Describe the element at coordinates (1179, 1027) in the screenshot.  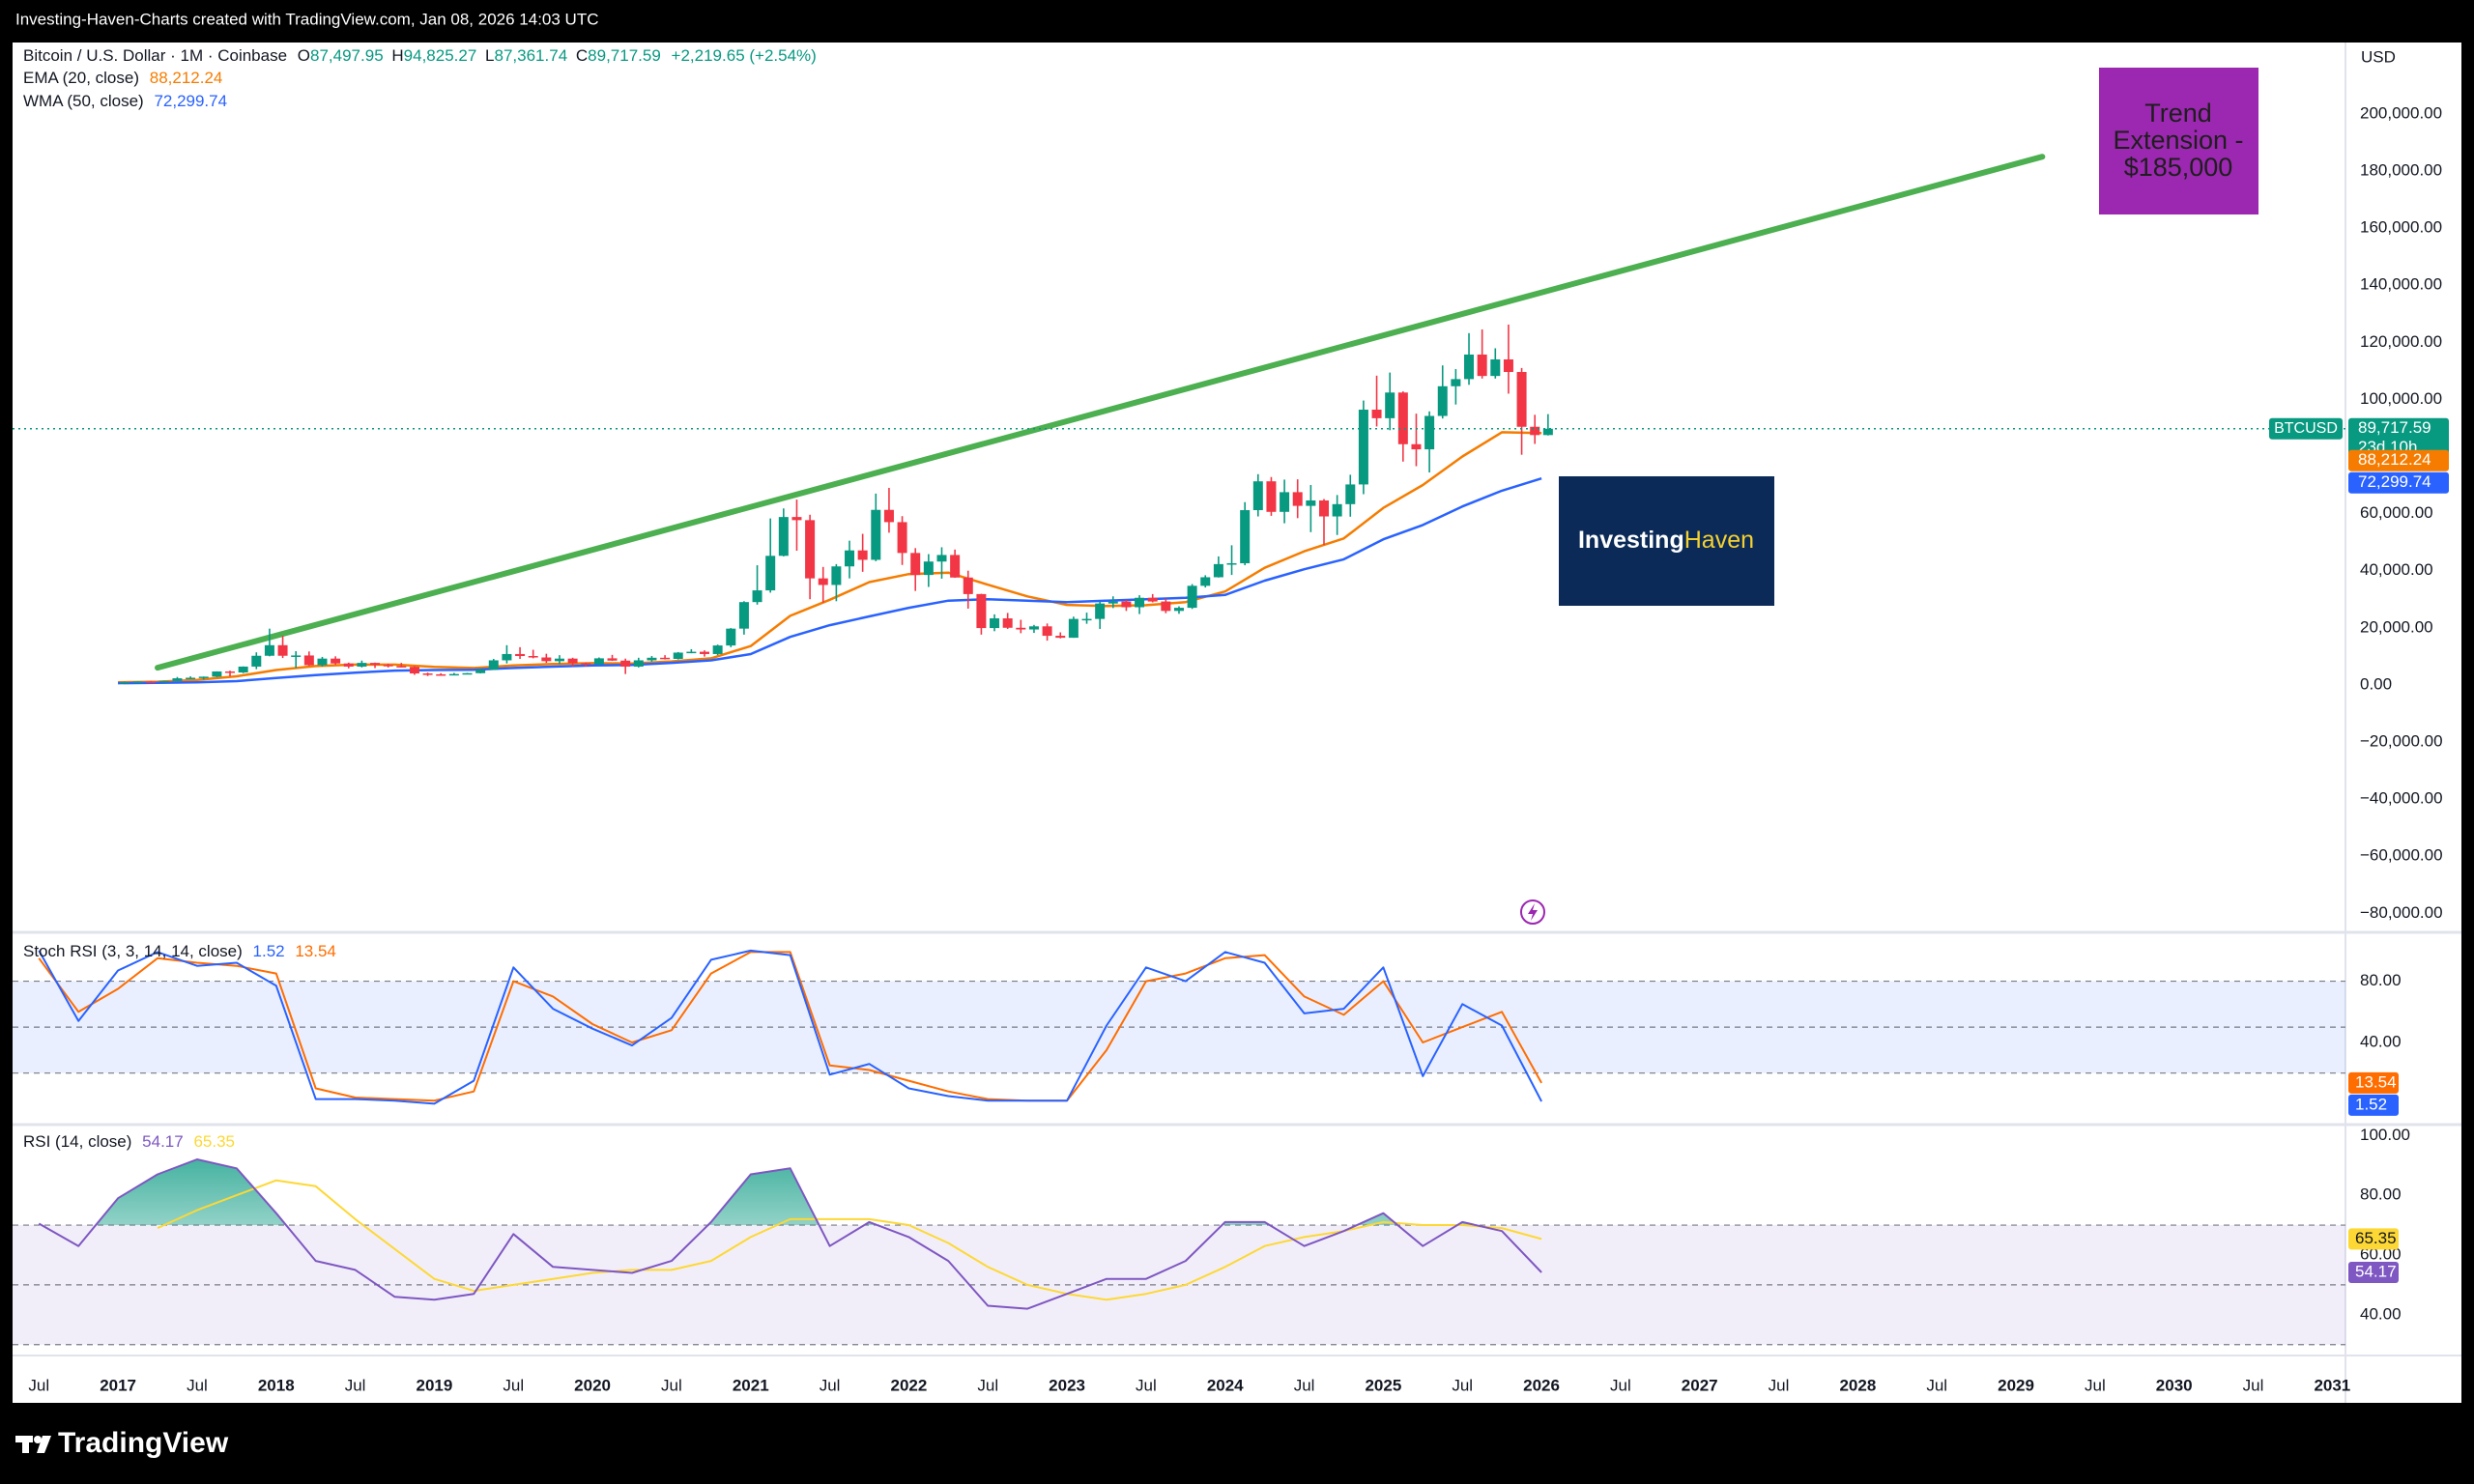
I see `band-fill` at that location.